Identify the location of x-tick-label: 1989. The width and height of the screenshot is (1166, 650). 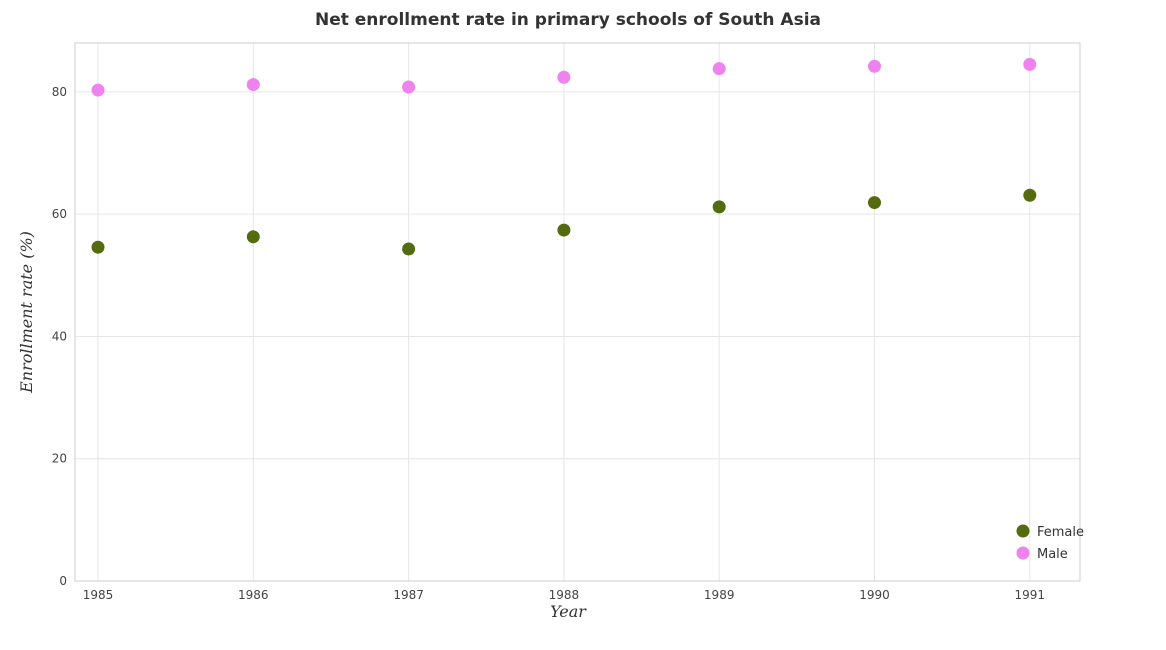
(719, 595).